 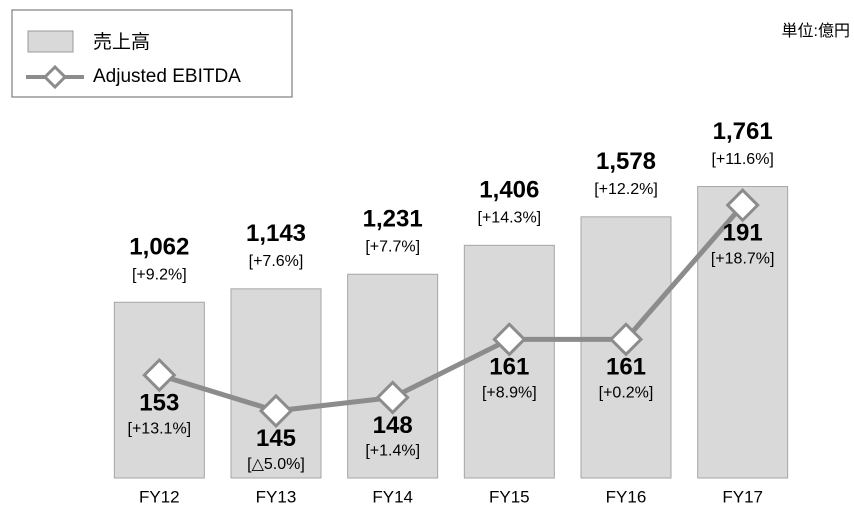 What do you see at coordinates (167, 76) in the screenshot?
I see `legend-label: Adjusted EBITDA` at bounding box center [167, 76].